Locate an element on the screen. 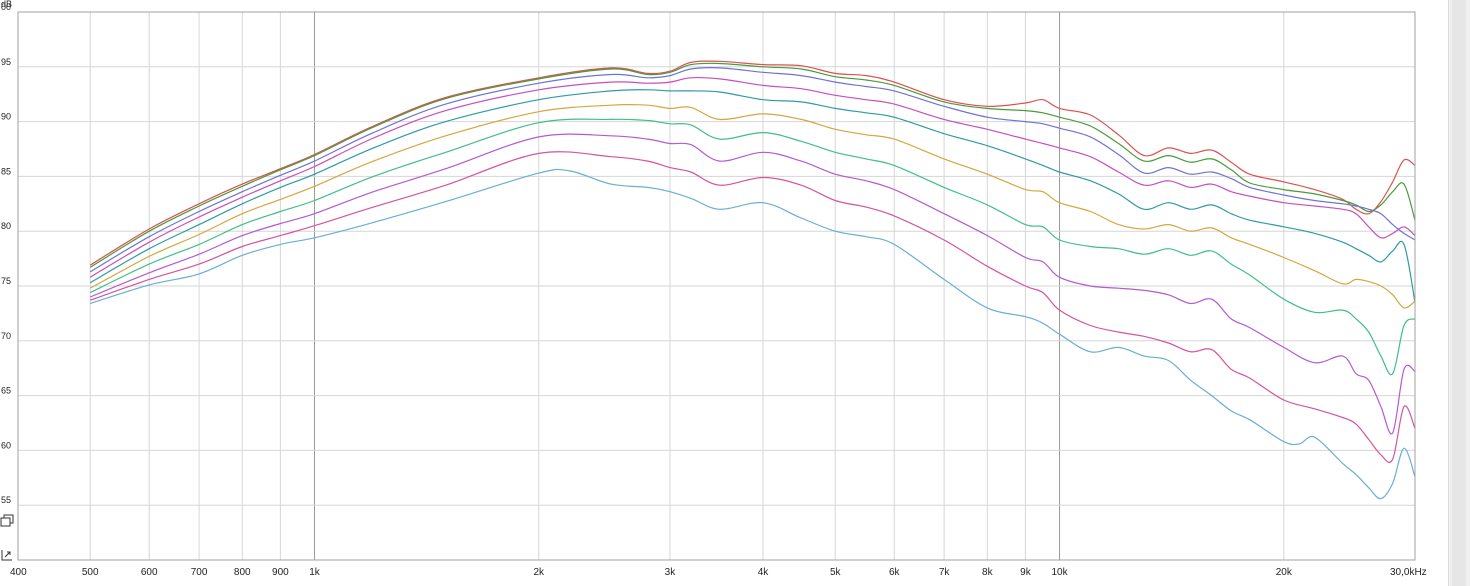 This screenshot has height=586, width=1470. x-tick-label: 5k is located at coordinates (836, 572).